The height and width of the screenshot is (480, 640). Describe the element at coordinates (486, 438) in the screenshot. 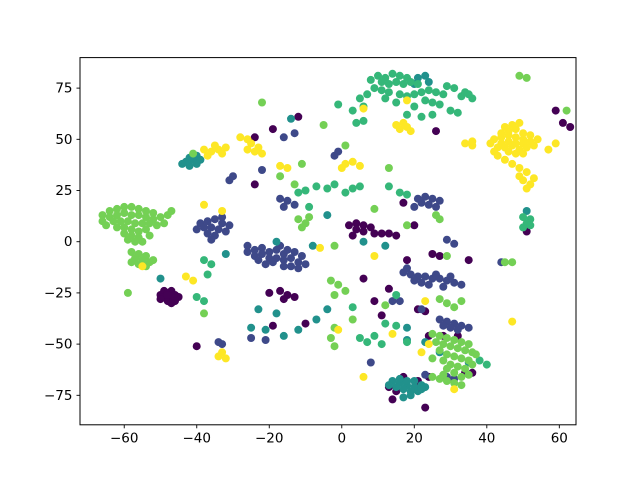

I see `x-tick-label: 40` at that location.